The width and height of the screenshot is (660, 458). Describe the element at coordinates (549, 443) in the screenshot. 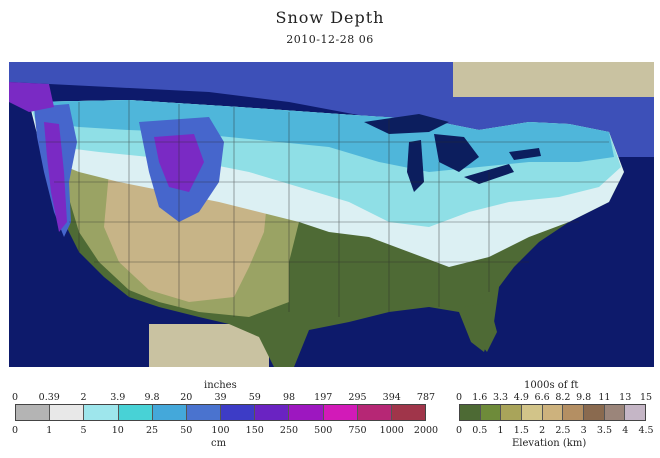

I see `elevation-legend-bottom-unit: Elevation (km)` at that location.